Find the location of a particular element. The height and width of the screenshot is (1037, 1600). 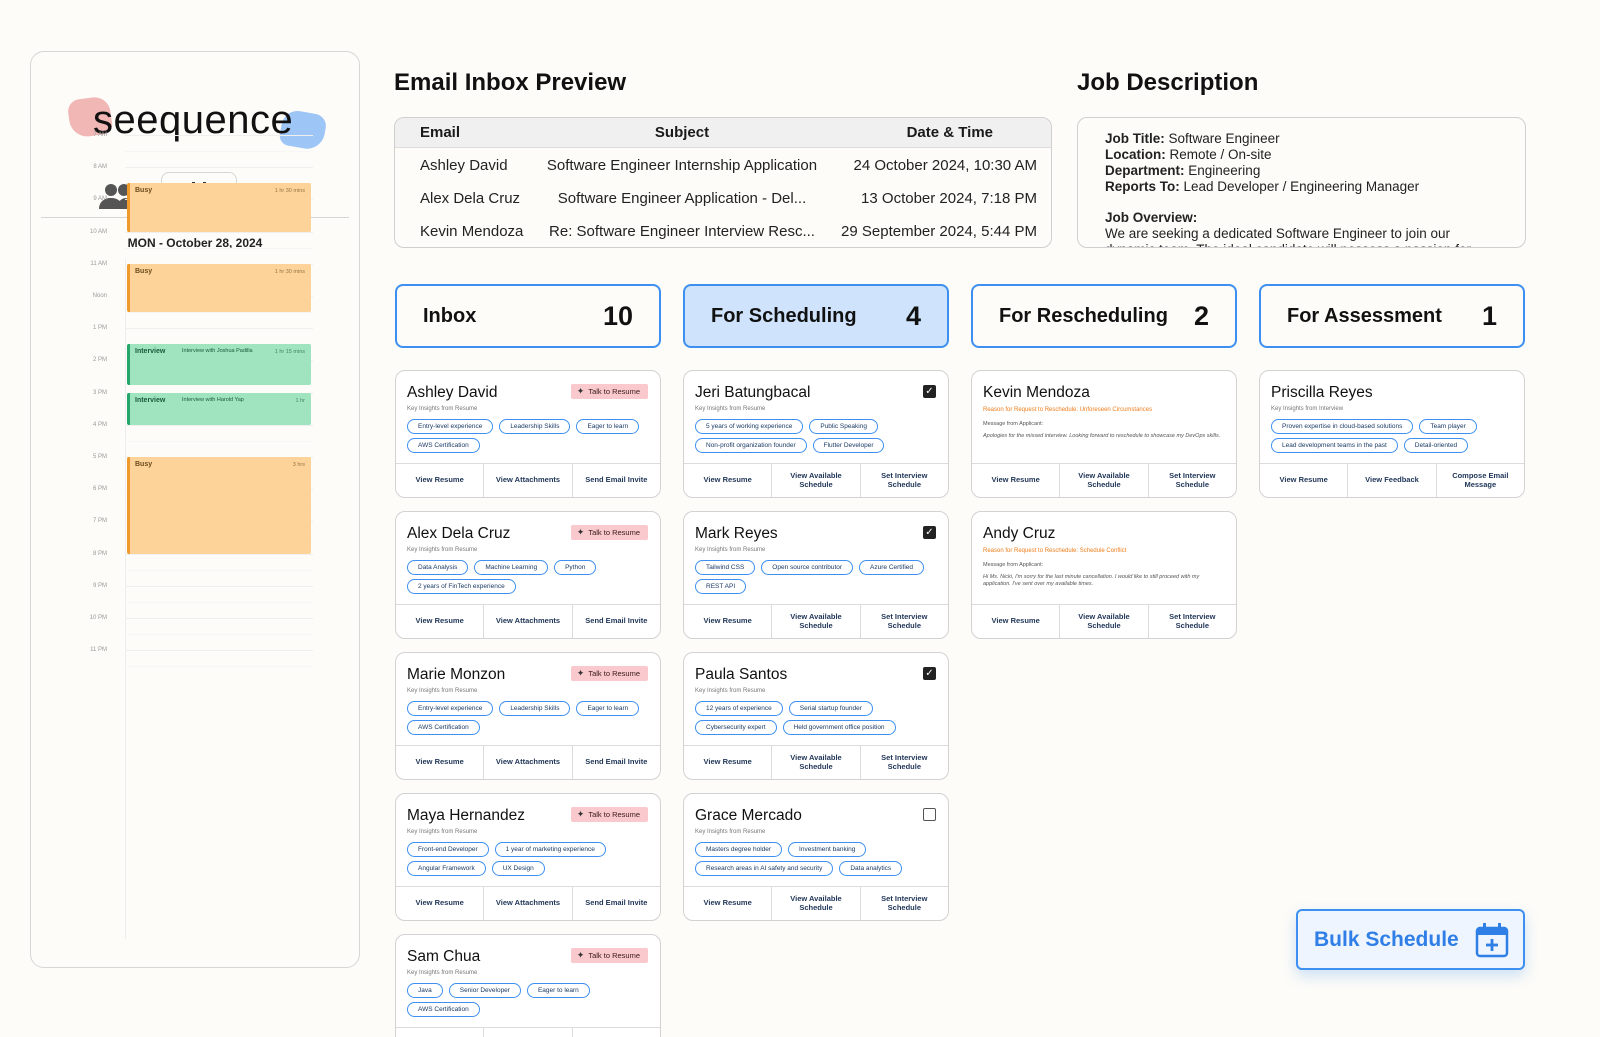

reports-value: Lead Developer / Engineering Manager is located at coordinates (1299, 186).